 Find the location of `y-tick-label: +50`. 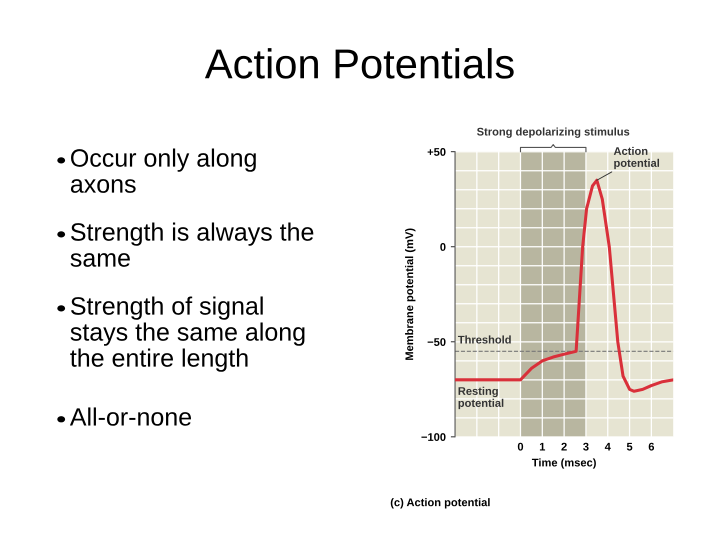

y-tick-label: +50 is located at coordinates (437, 152).